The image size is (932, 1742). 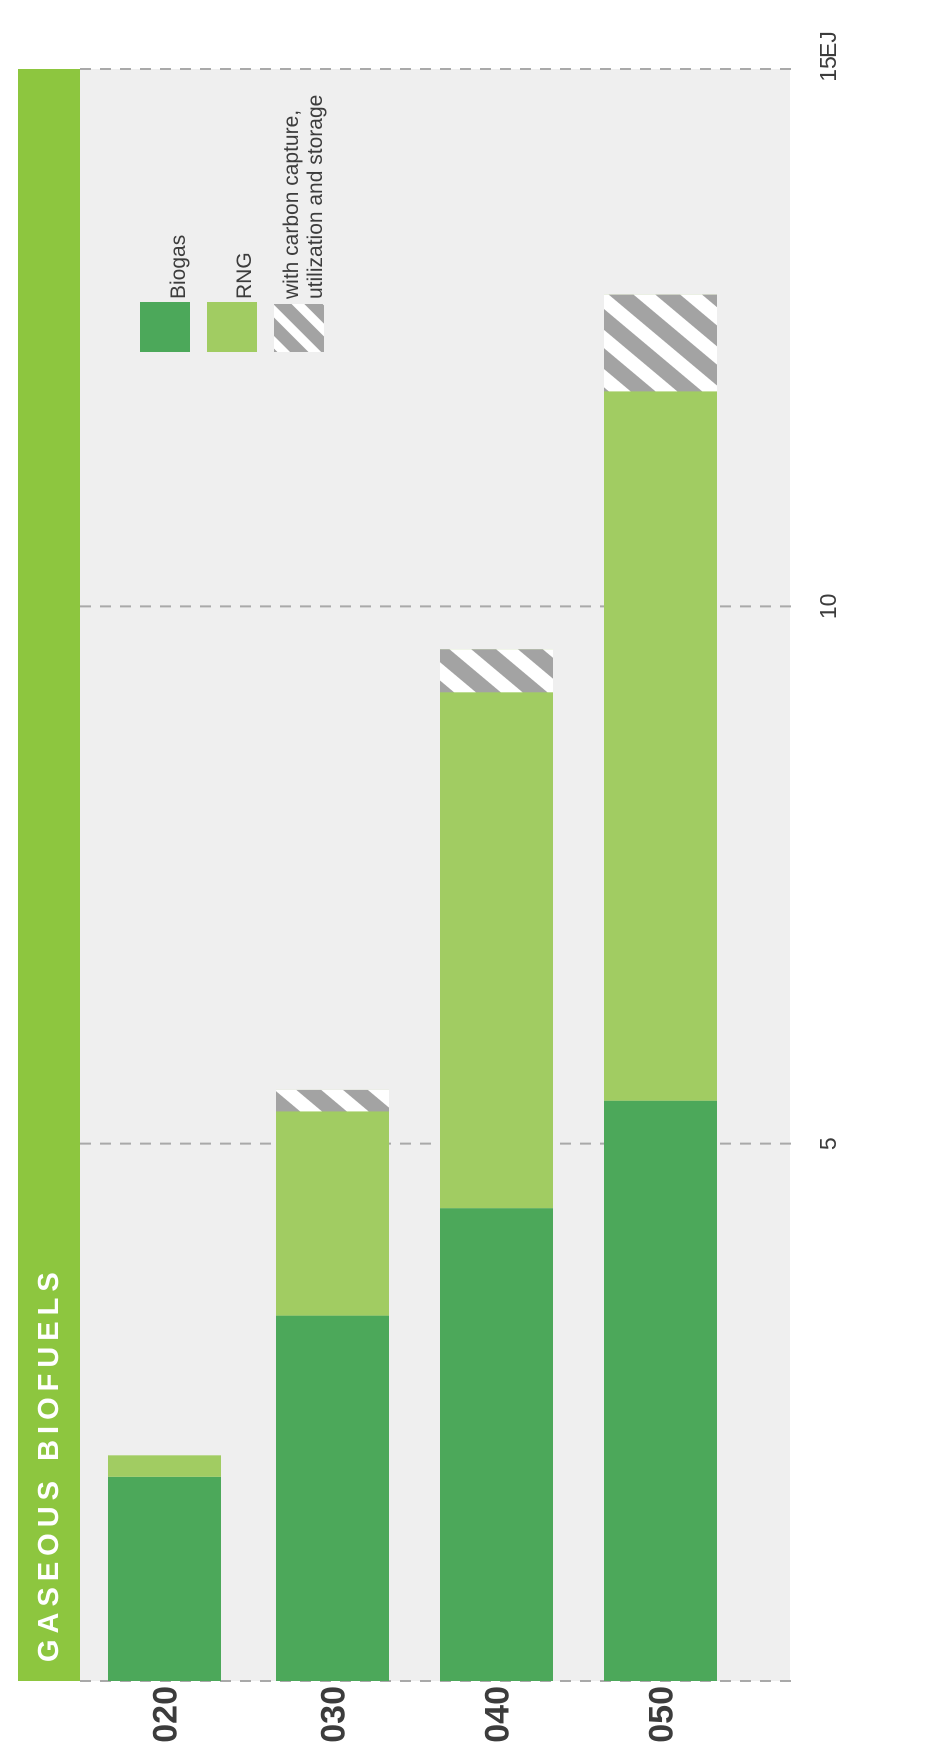 What do you see at coordinates (414, 1714) in the screenshot?
I see `category-axis: 2020 2030 2040 2050` at bounding box center [414, 1714].